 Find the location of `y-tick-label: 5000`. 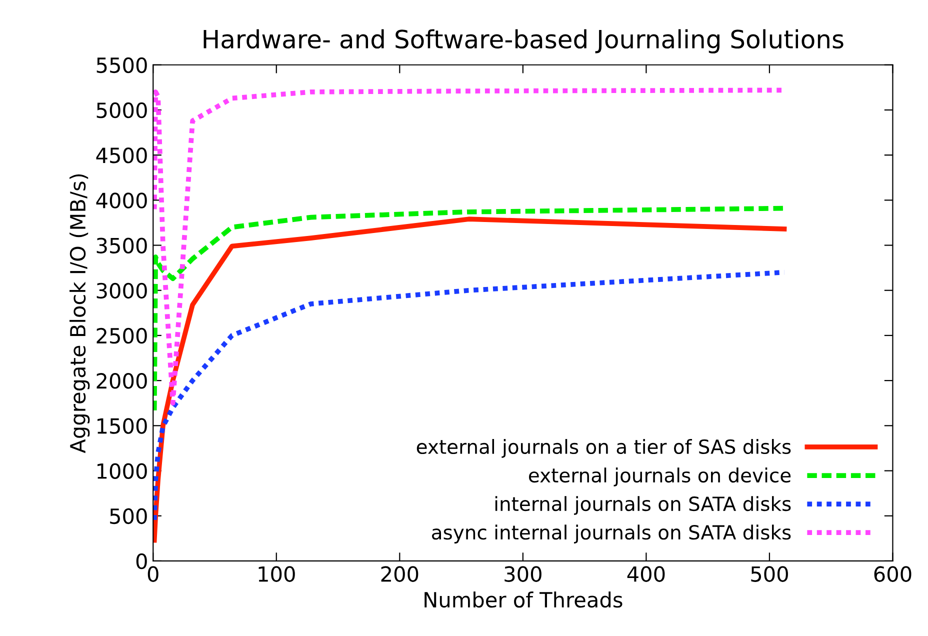

y-tick-label: 5000 is located at coordinates (121, 110).